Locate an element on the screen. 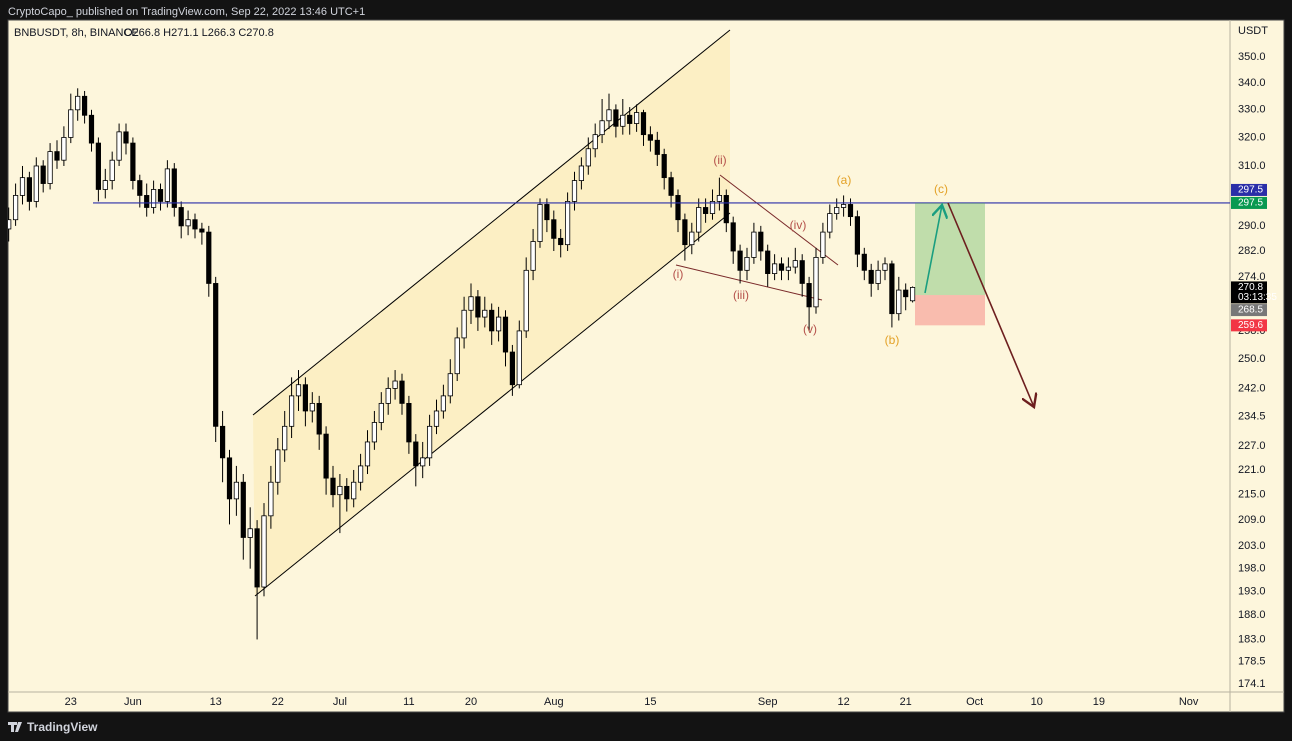  currency: USDT is located at coordinates (1253, 31).